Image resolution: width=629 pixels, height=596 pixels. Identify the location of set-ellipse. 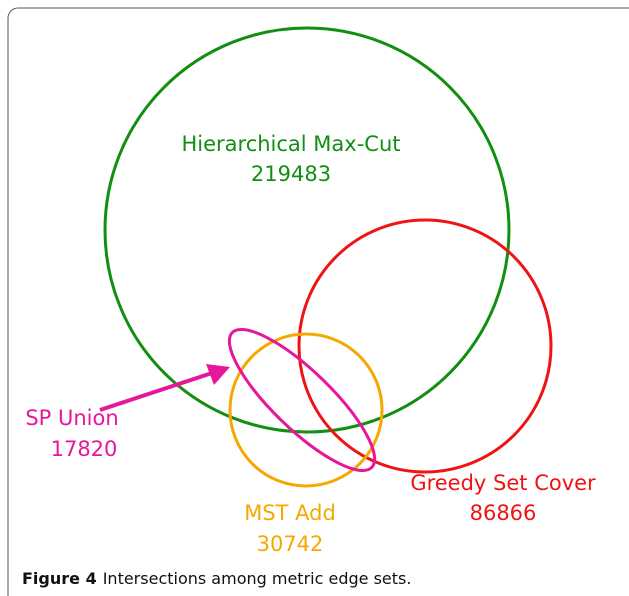
(302, 400).